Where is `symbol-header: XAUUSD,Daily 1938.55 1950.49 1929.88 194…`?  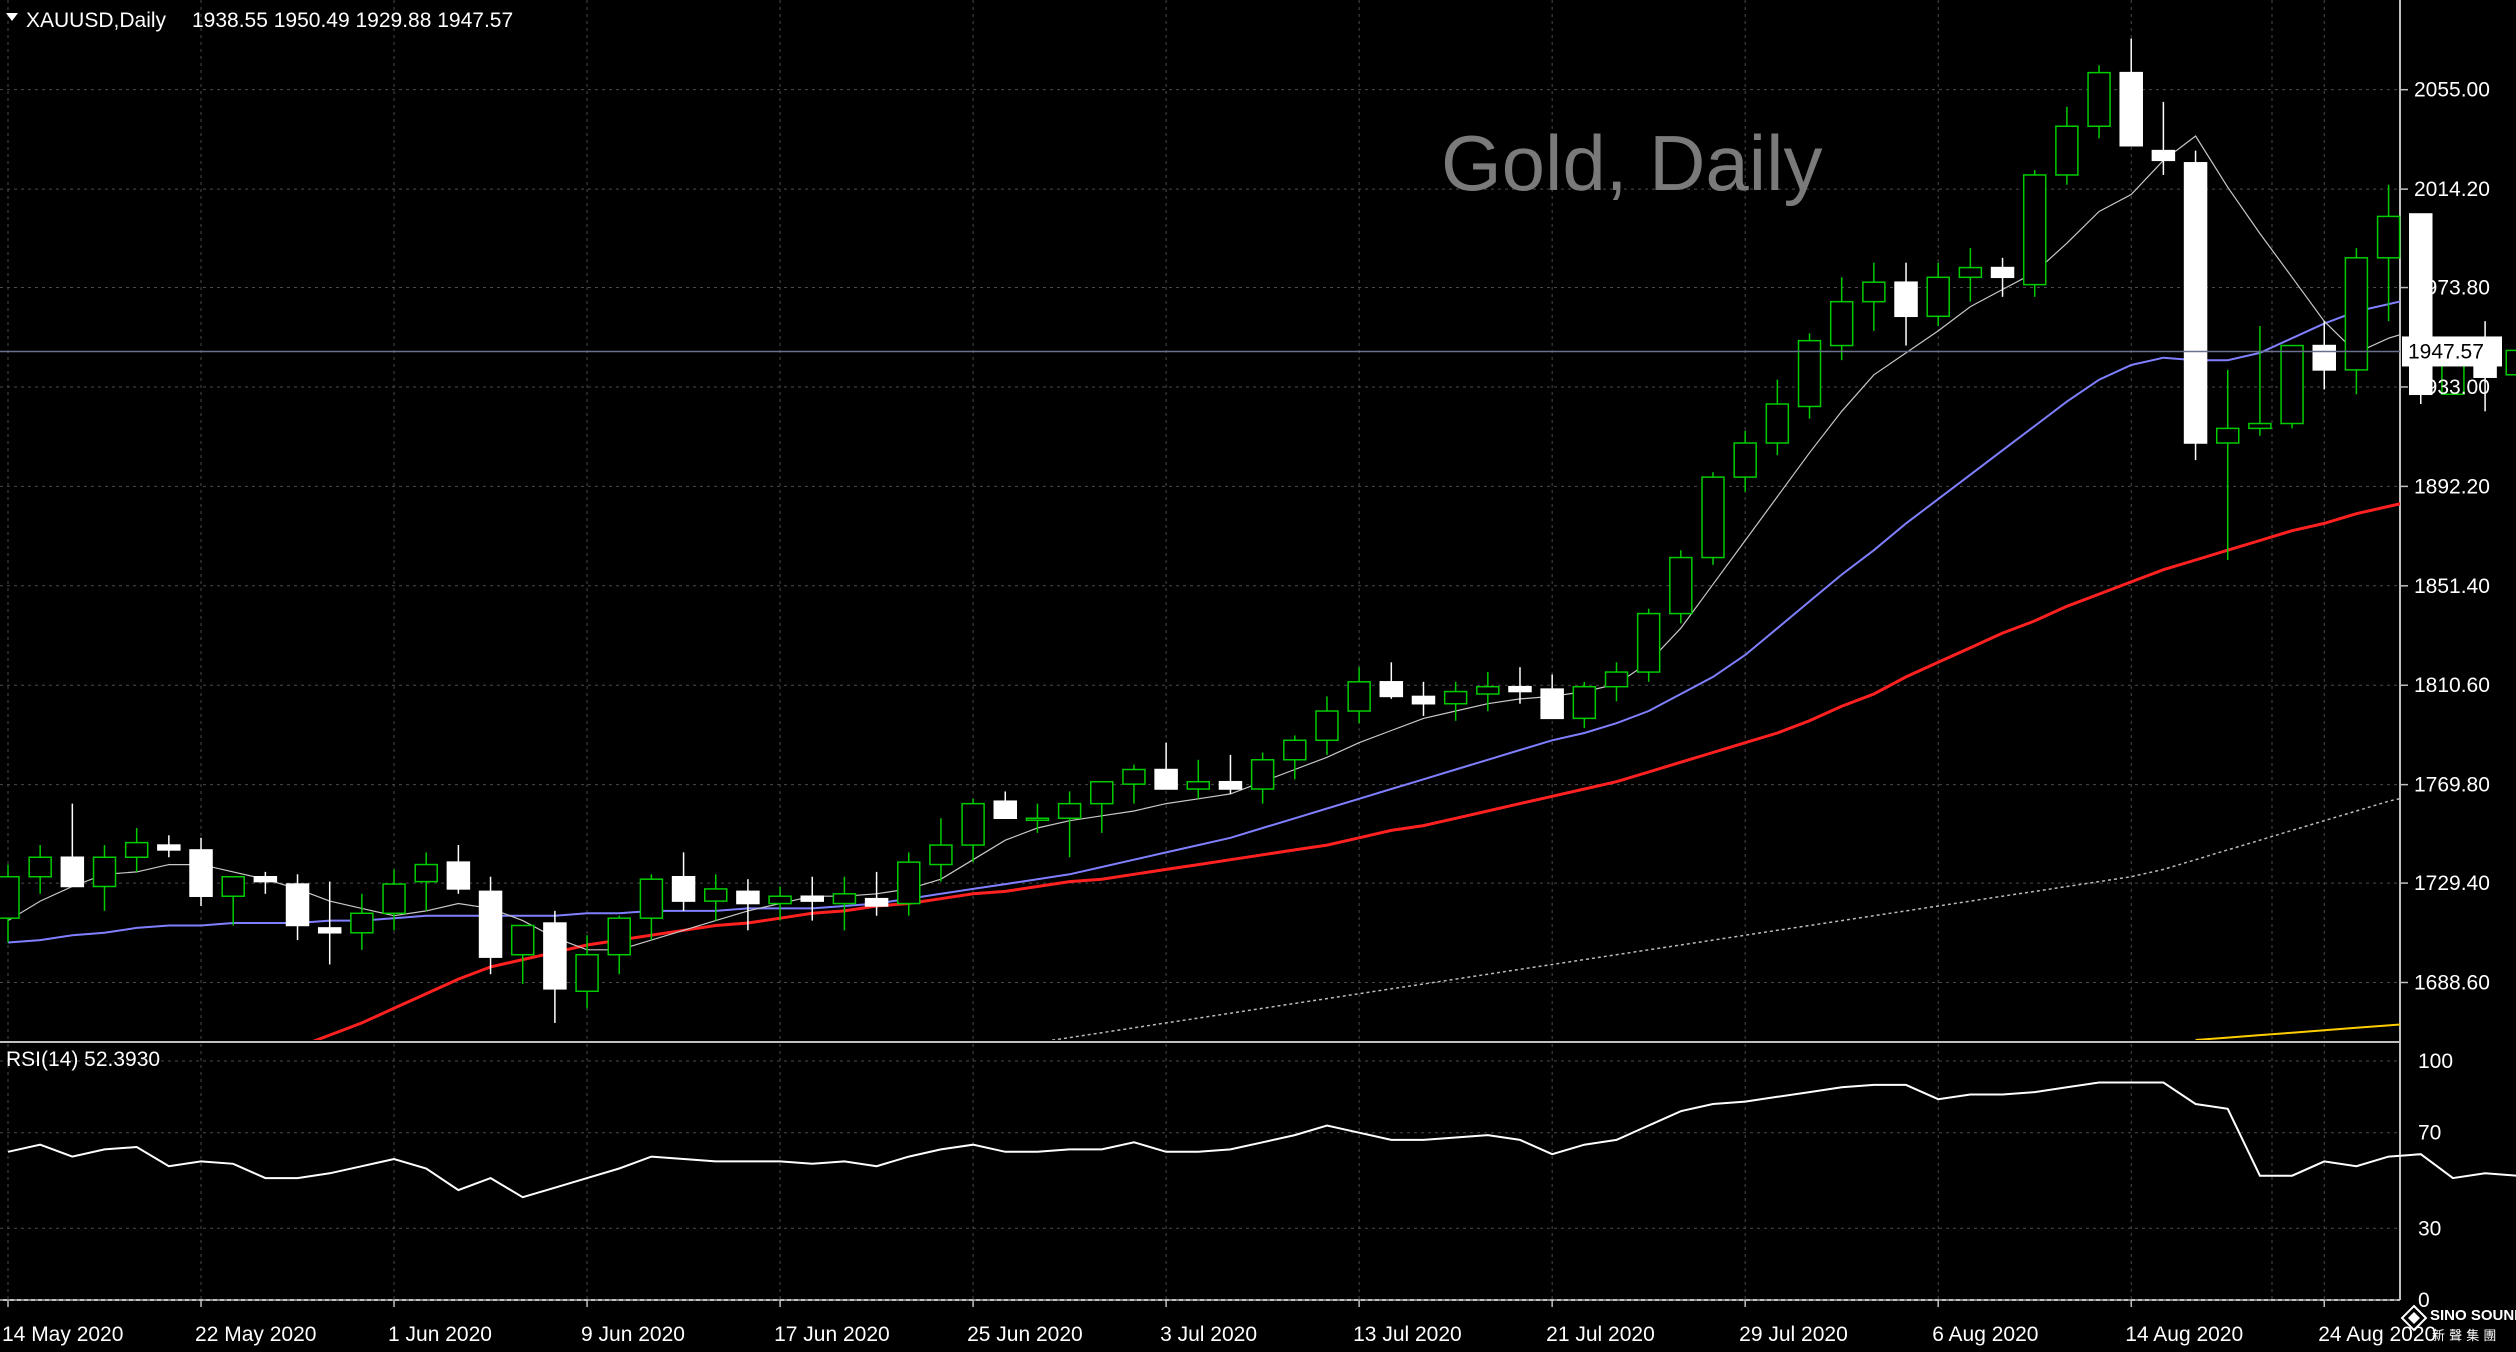
symbol-header: XAUUSD,Daily 1938.55 1950.49 1929.88 194… is located at coordinates (259, 20).